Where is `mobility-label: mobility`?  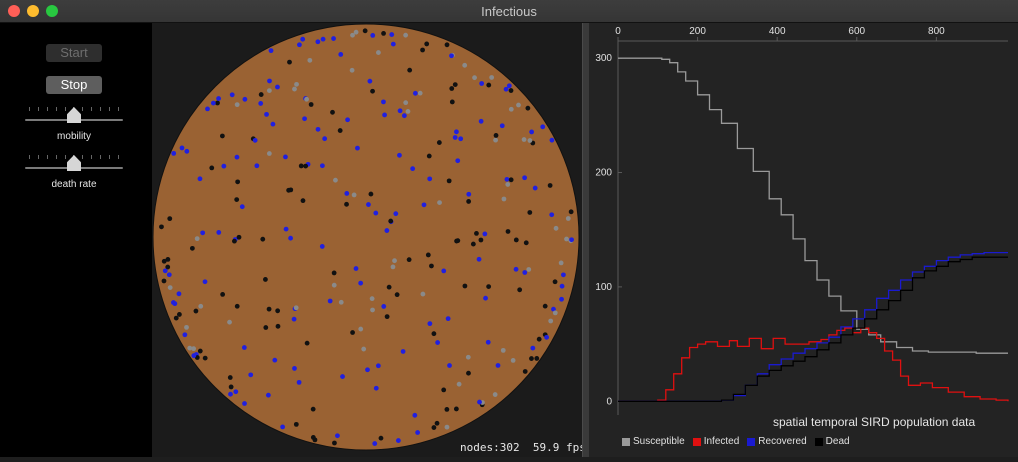
mobility-label: mobility is located at coordinates (74, 136).